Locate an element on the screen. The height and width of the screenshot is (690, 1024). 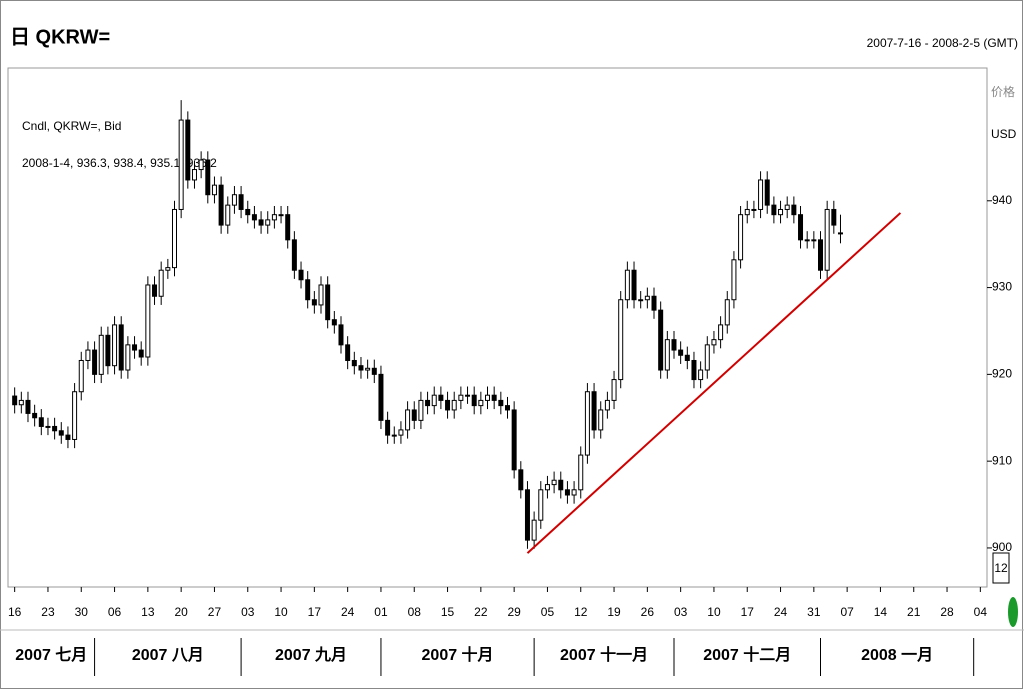
x-tick-label: 04 is located at coordinates (981, 612).